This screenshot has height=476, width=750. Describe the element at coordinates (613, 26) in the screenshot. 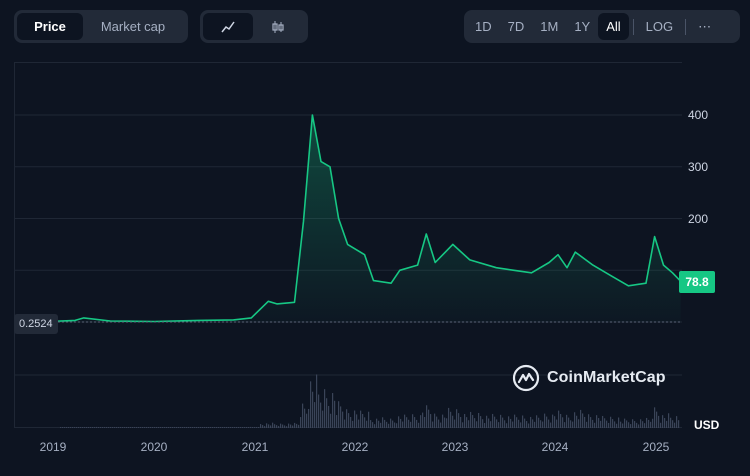

I see `range-all: All` at that location.